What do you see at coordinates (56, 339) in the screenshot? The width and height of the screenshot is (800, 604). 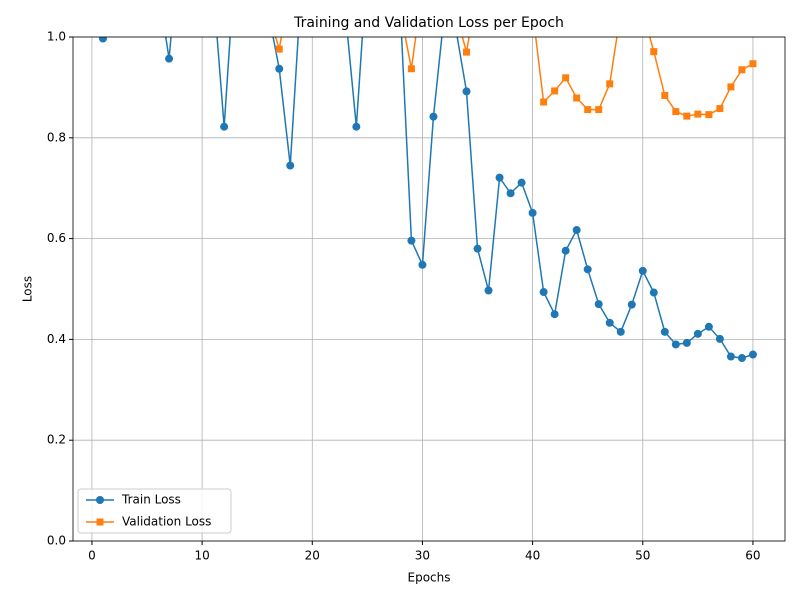 I see `y-tick-label: 0.4` at bounding box center [56, 339].